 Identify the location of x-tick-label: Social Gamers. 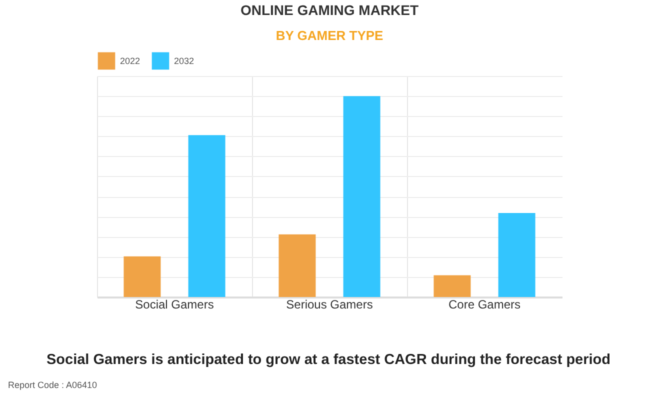
(174, 305).